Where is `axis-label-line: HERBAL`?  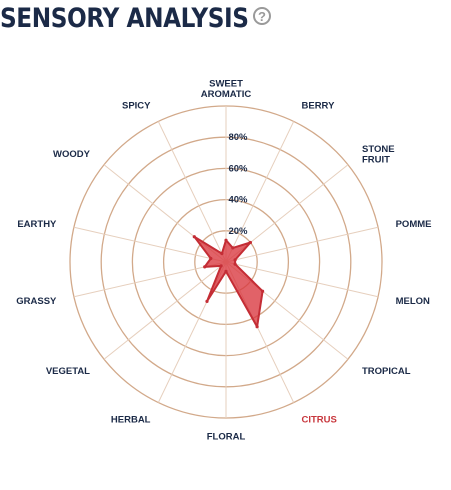
axis-label-line: HERBAL is located at coordinates (131, 419).